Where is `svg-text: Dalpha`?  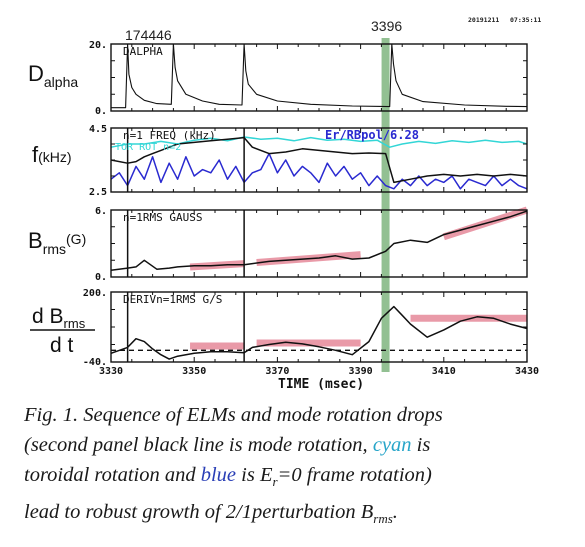
svg-text: Dalpha is located at coordinates (53, 75).